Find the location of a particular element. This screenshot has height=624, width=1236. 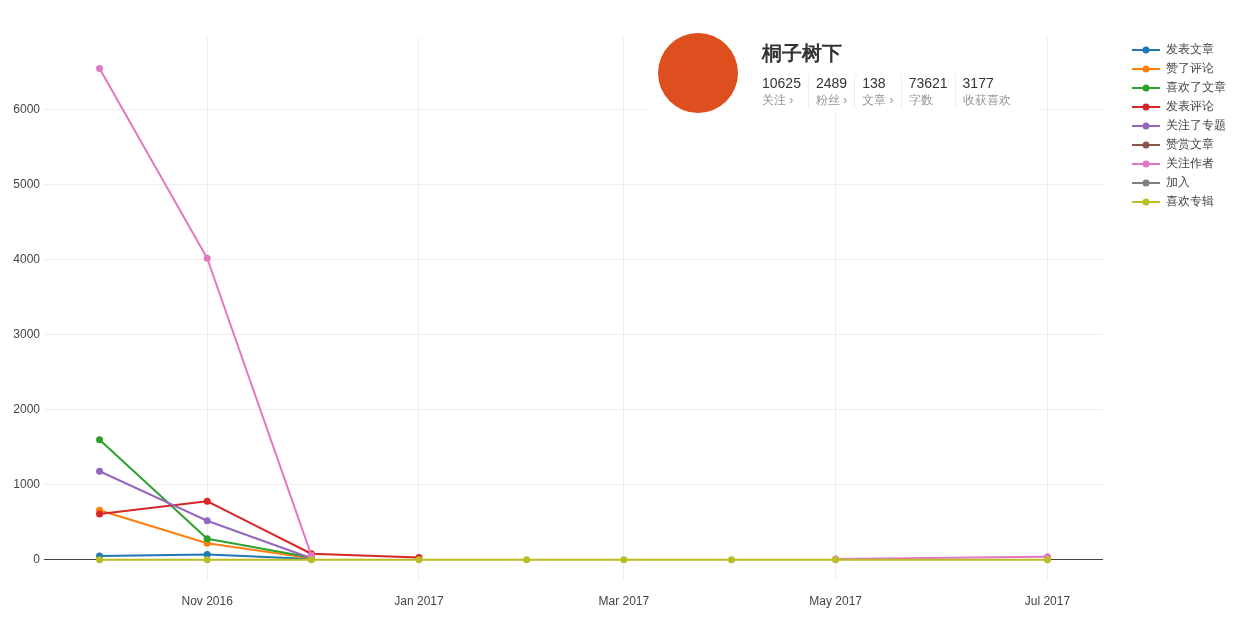

y-tick-label: 6000 is located at coordinates (27, 109).